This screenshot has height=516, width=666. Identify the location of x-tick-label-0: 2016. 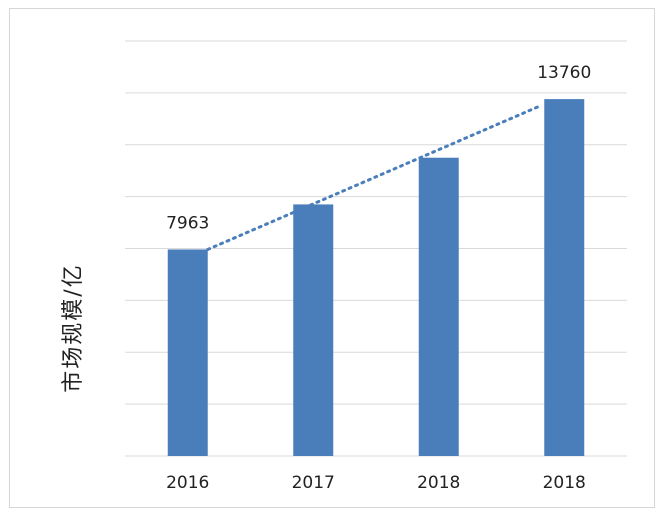
(187, 483).